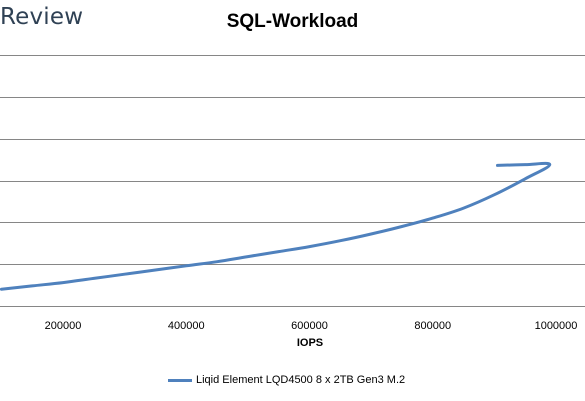  What do you see at coordinates (63, 326) in the screenshot?
I see `x-tick-label: 200000` at bounding box center [63, 326].